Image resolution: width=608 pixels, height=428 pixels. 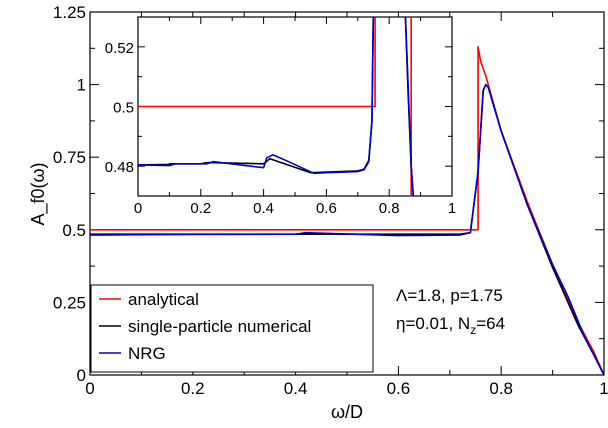 What do you see at coordinates (163, 299) in the screenshot?
I see `legend-label-analytical: analytical` at bounding box center [163, 299].